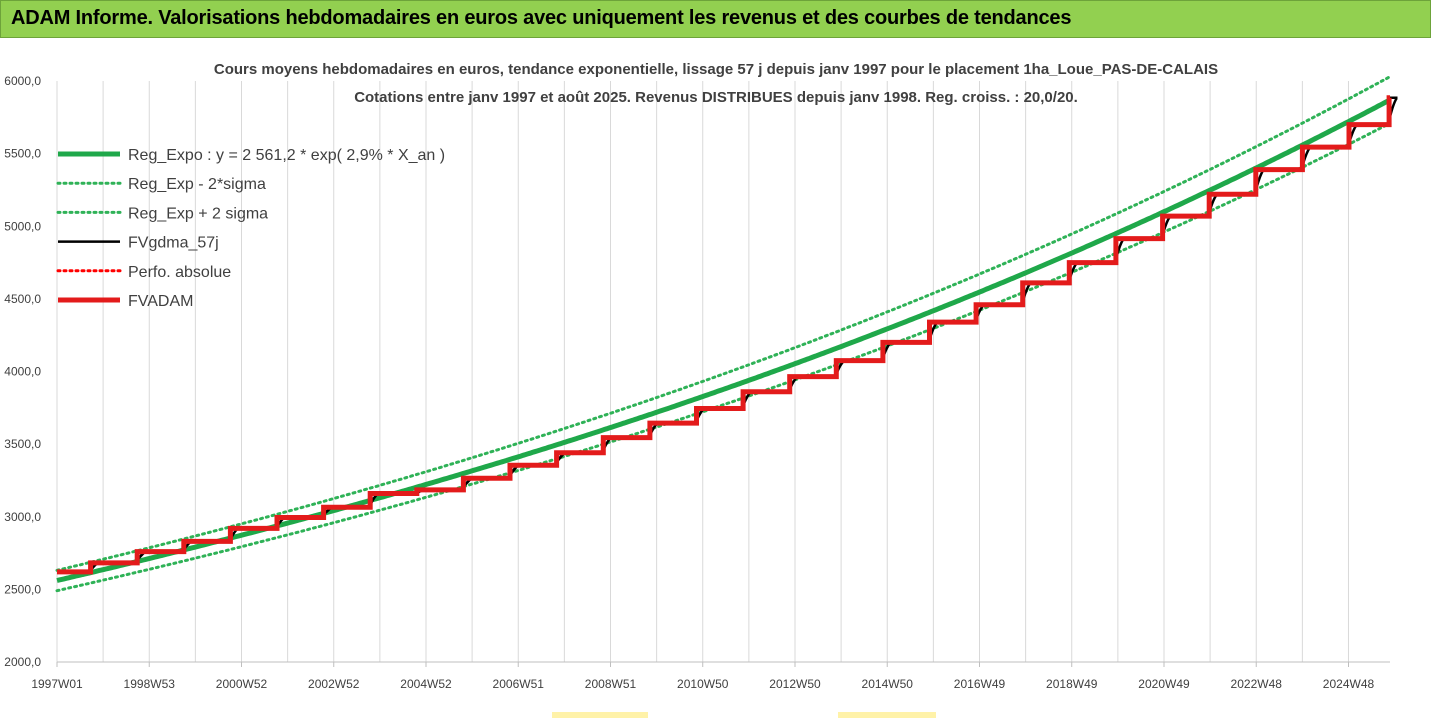 The height and width of the screenshot is (718, 1431). What do you see at coordinates (888, 684) in the screenshot?
I see `x-tick-label: 2014W50` at bounding box center [888, 684].